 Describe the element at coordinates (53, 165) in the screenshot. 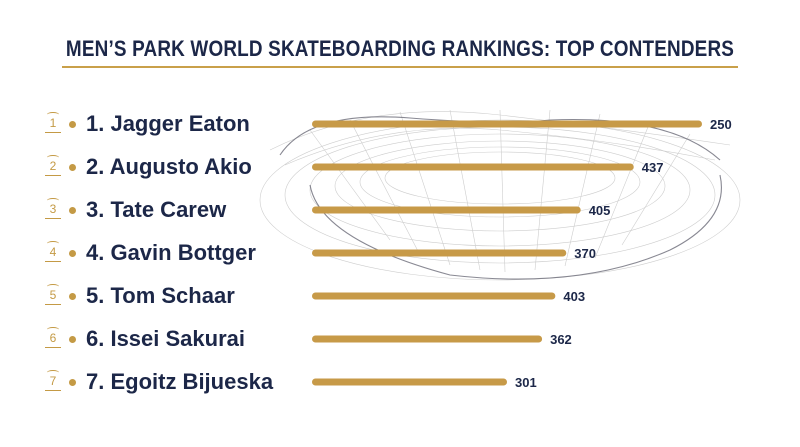

I see `rank-badge-2: 2` at that location.